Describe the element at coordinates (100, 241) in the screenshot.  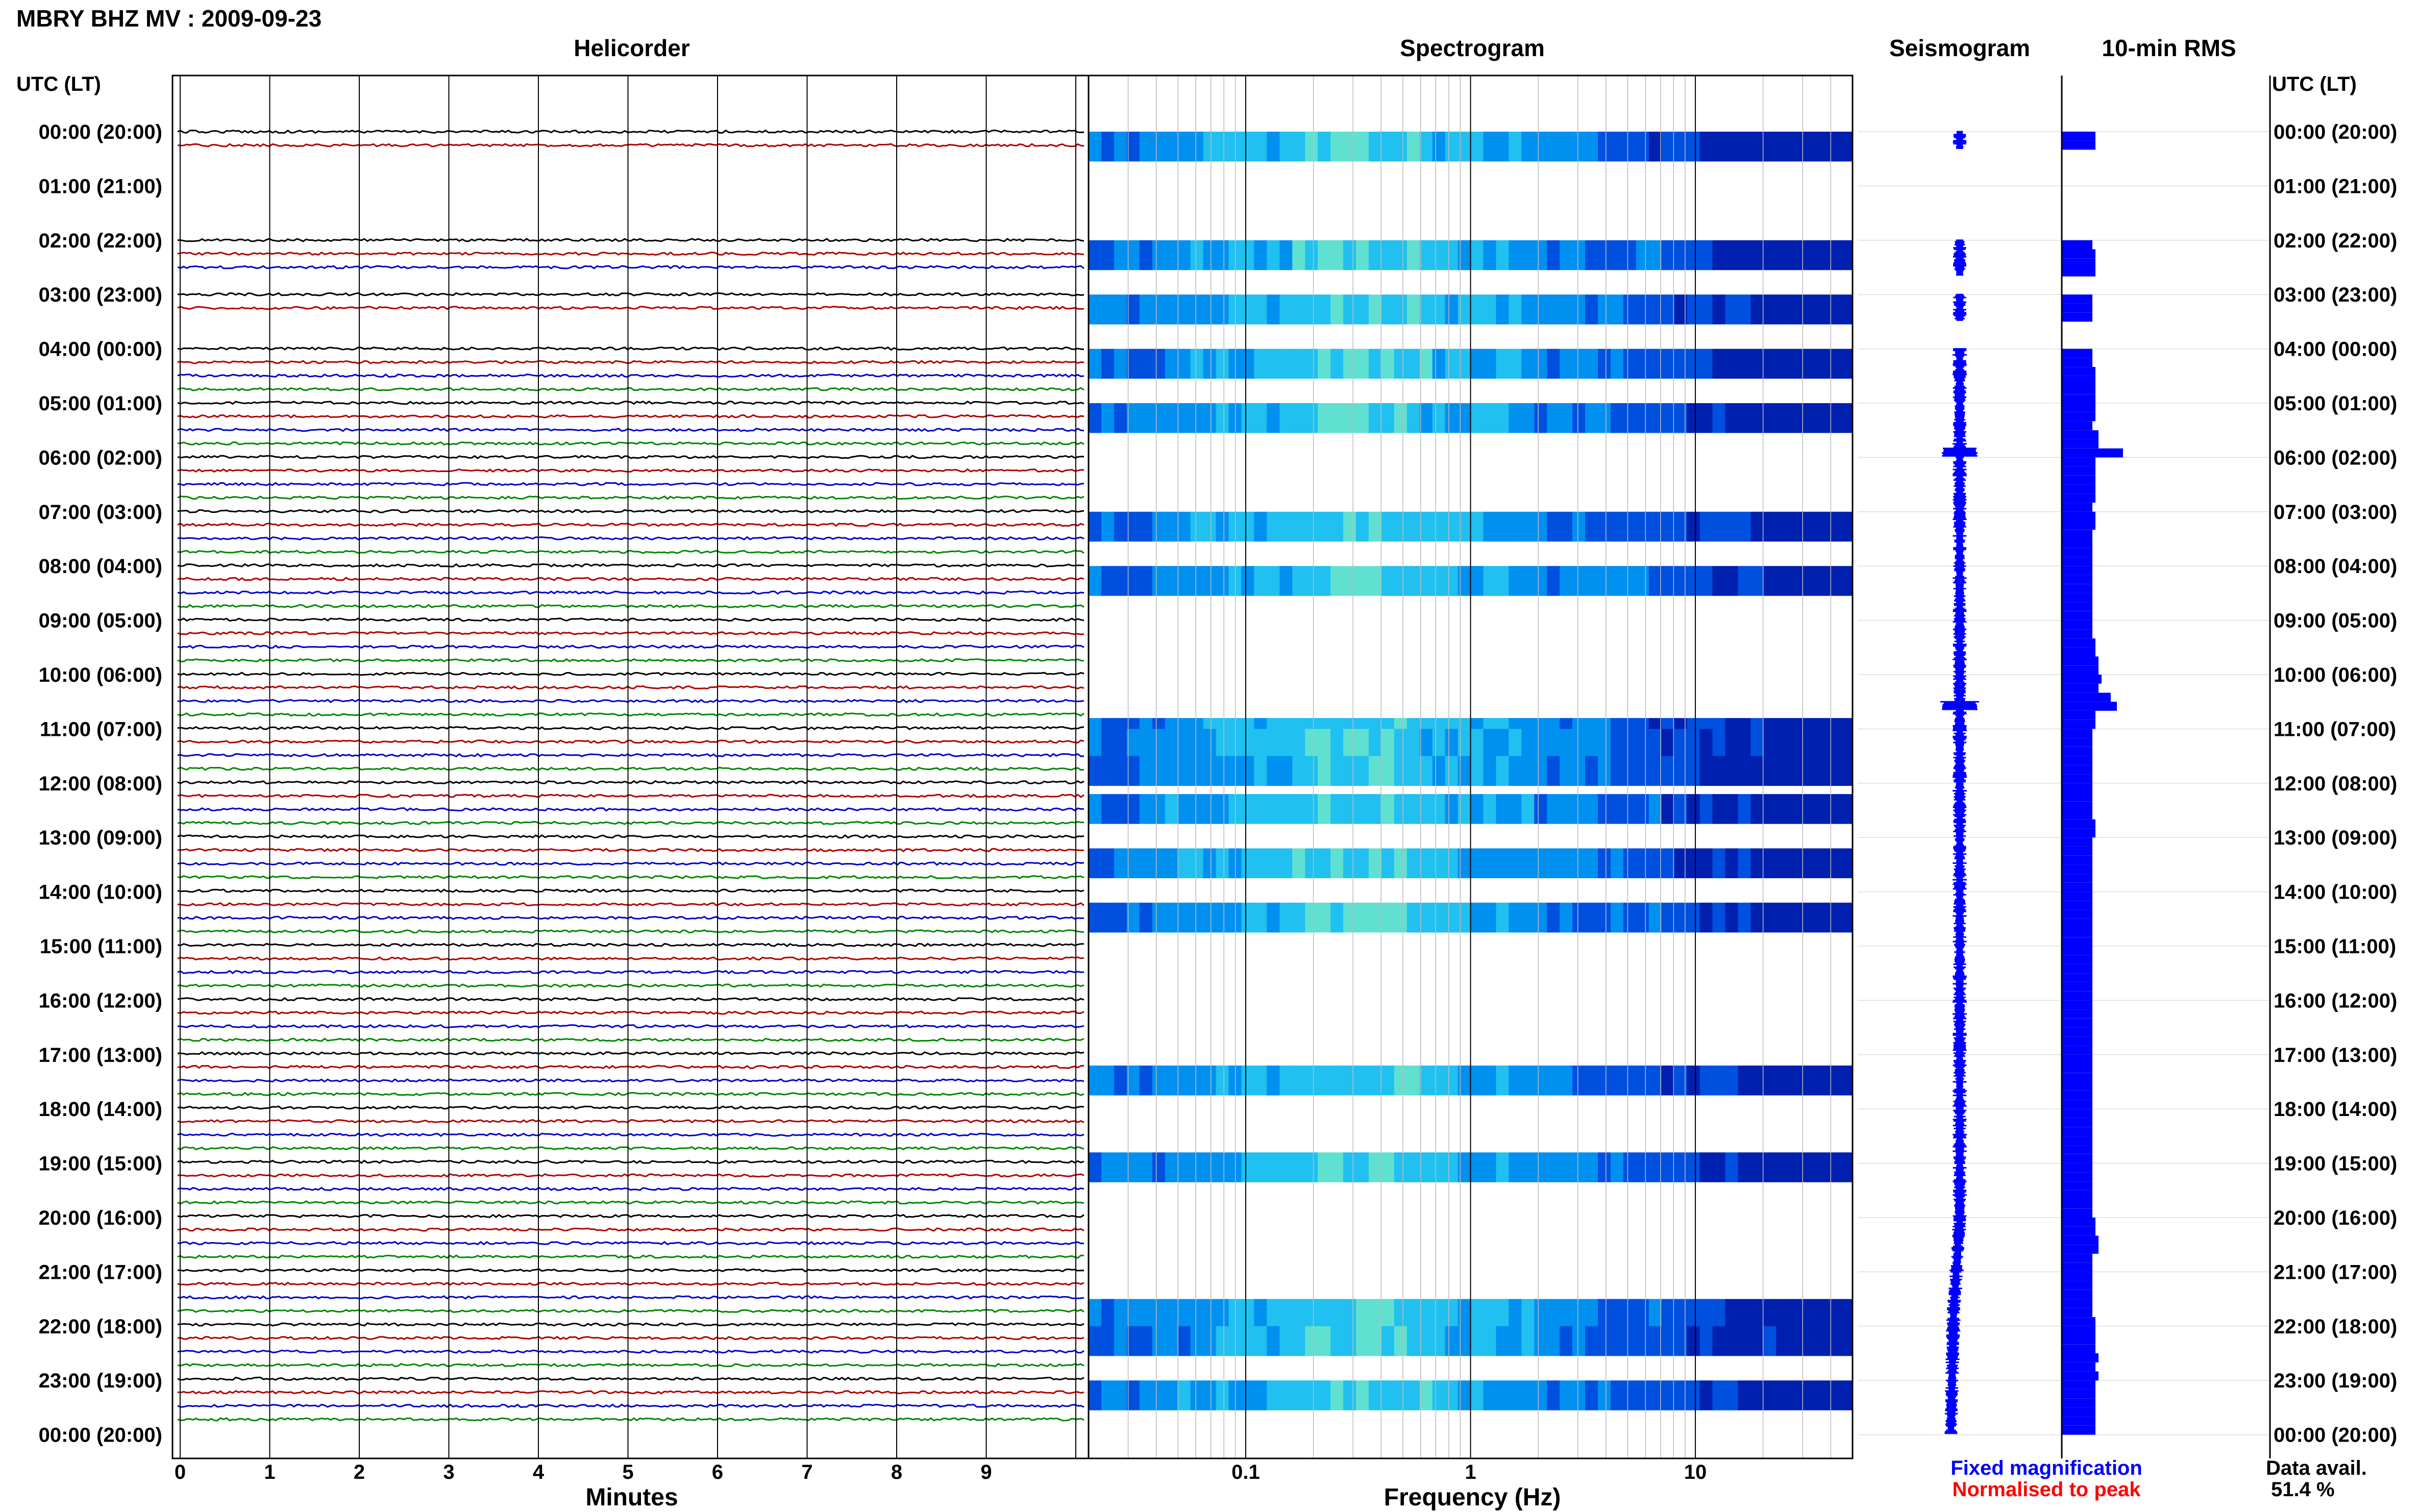
I see `time-label: 02:00 (22:00)` at that location.